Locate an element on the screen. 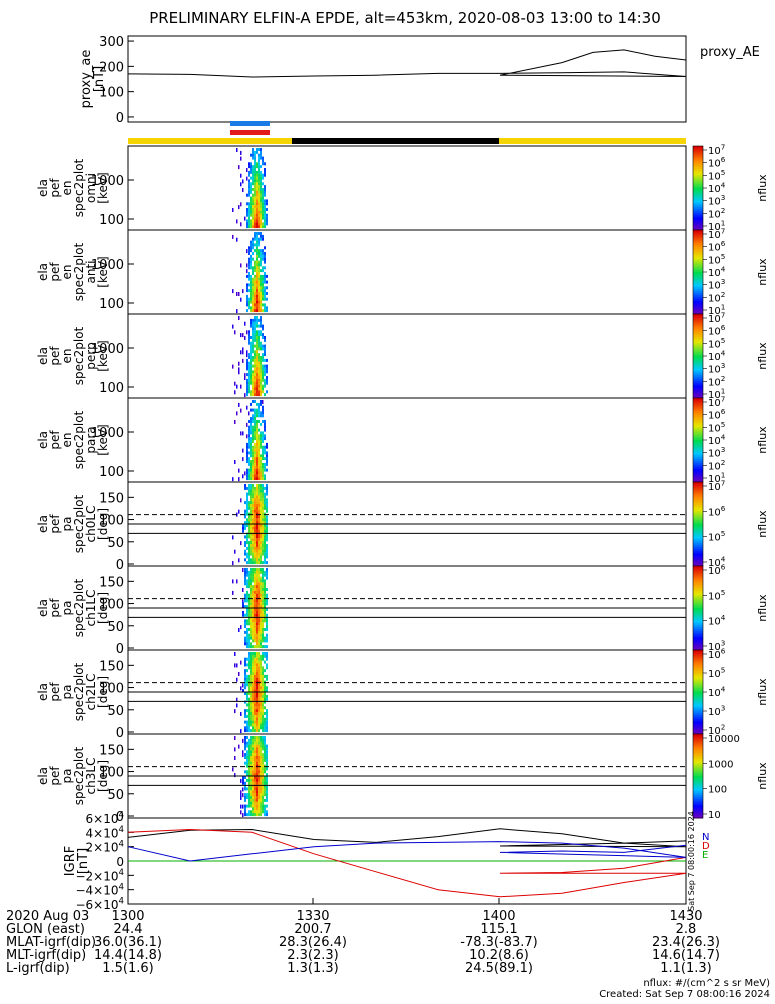  colorbar-tick-label: 10⁴ is located at coordinates (717, 440).